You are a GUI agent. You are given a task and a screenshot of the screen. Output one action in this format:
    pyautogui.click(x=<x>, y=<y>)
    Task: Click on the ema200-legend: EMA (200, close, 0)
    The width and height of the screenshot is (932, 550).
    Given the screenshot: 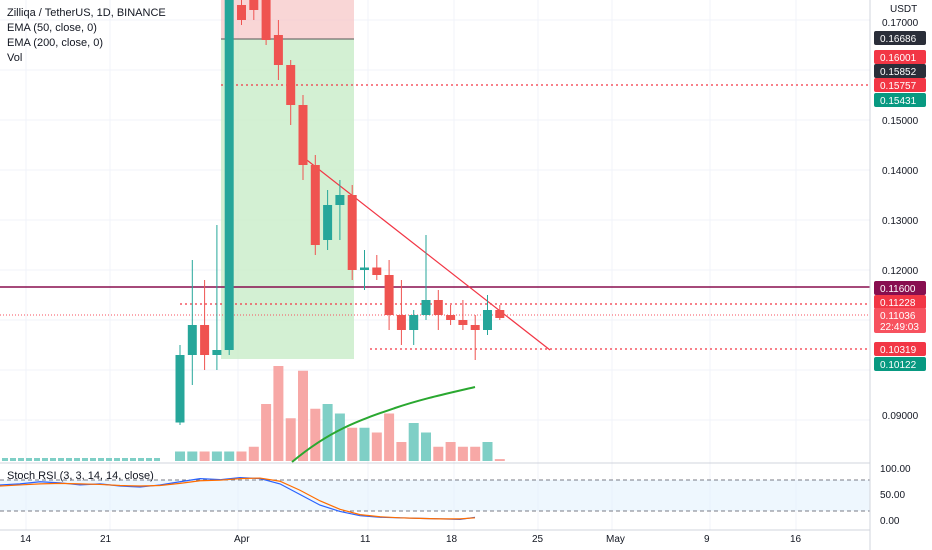 What is the action you would take?
    pyautogui.click(x=55, y=43)
    